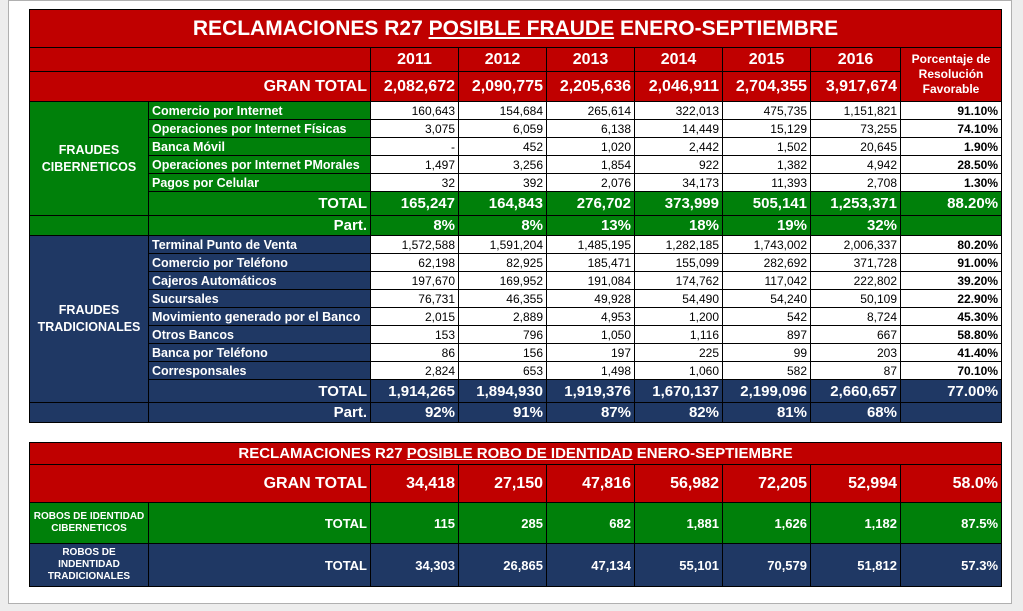 Image resolution: width=1023 pixels, height=611 pixels. I want to click on value-cell: 582, so click(766, 370).